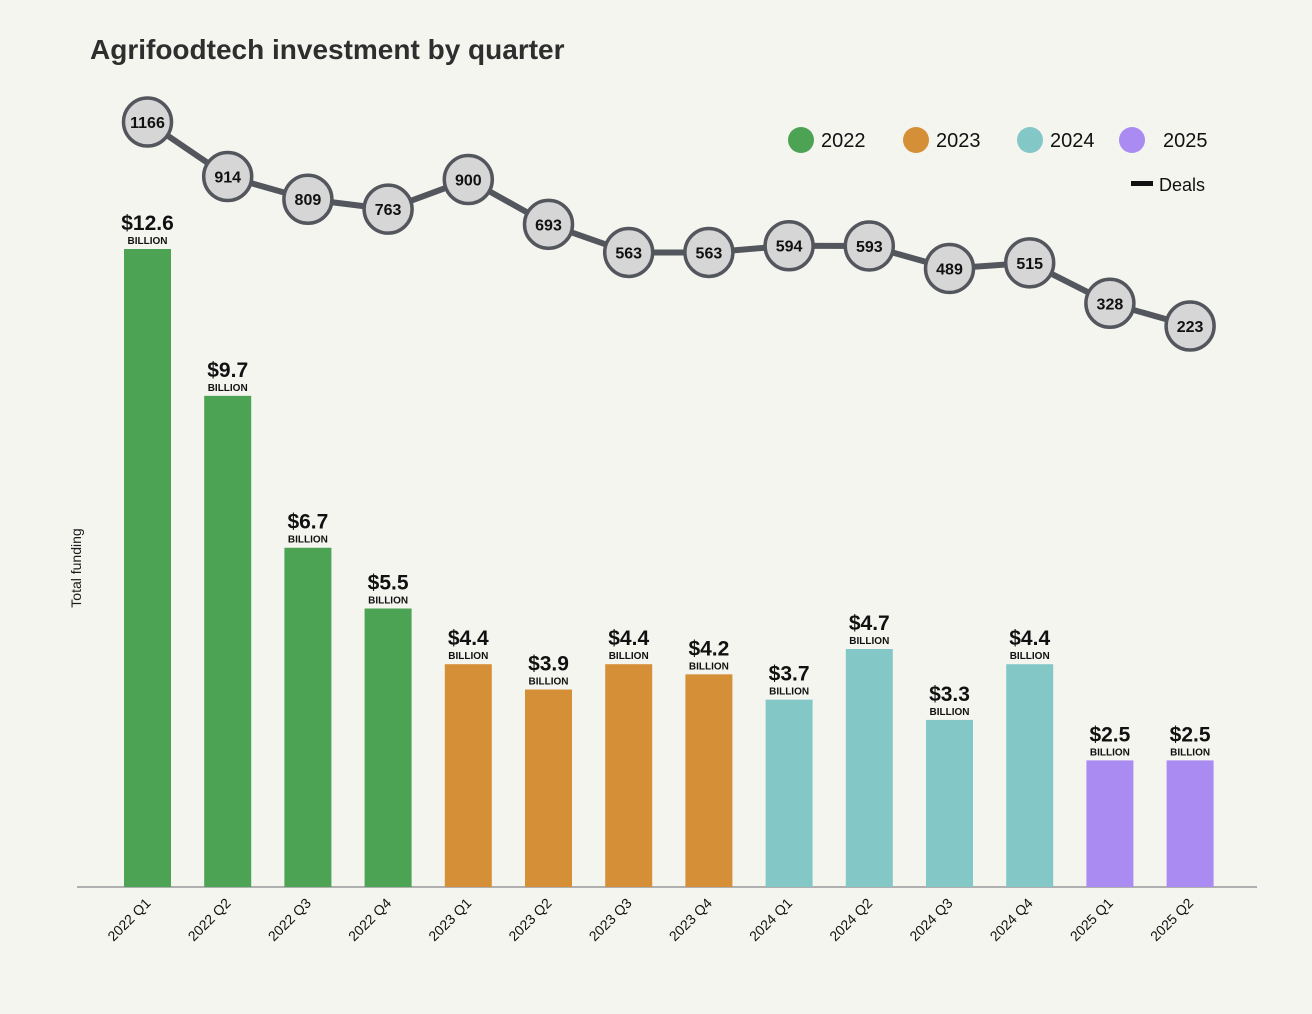 This screenshot has width=1312, height=1014. What do you see at coordinates (789, 674) in the screenshot?
I see `bar-value-label: $3.7` at bounding box center [789, 674].